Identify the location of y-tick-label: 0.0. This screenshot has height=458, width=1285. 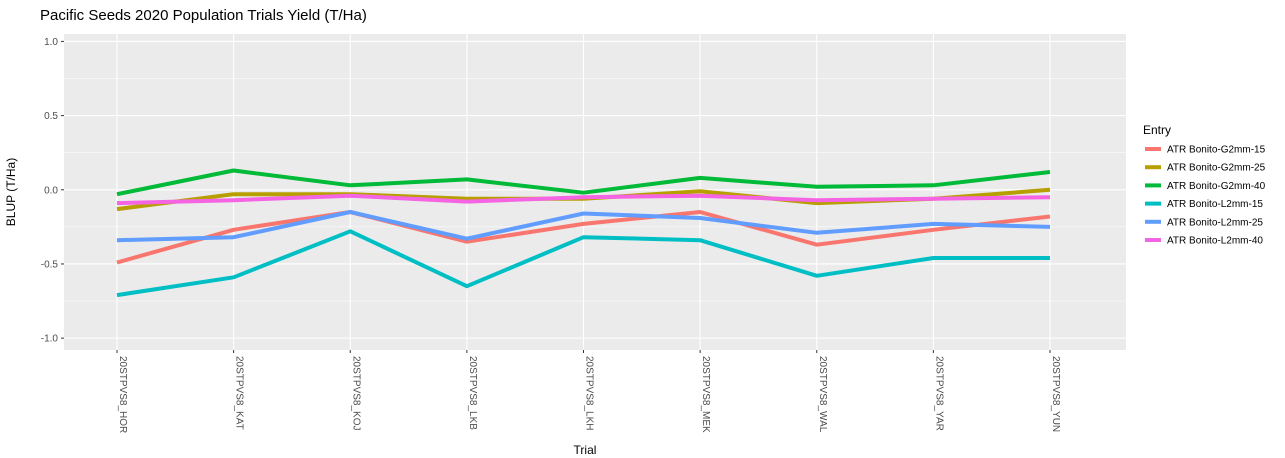
(51, 190).